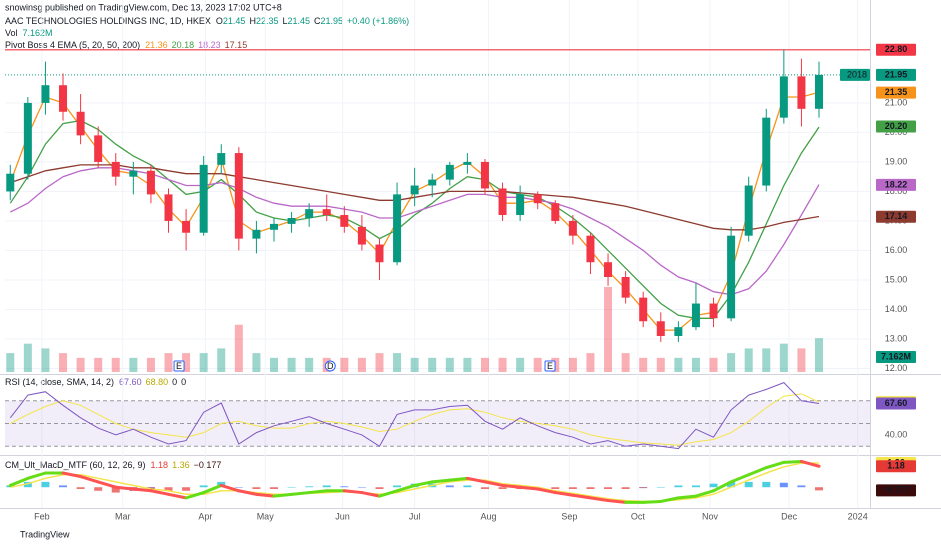 The image size is (941, 546). What do you see at coordinates (179, 366) in the screenshot?
I see `event-label: E` at bounding box center [179, 366].